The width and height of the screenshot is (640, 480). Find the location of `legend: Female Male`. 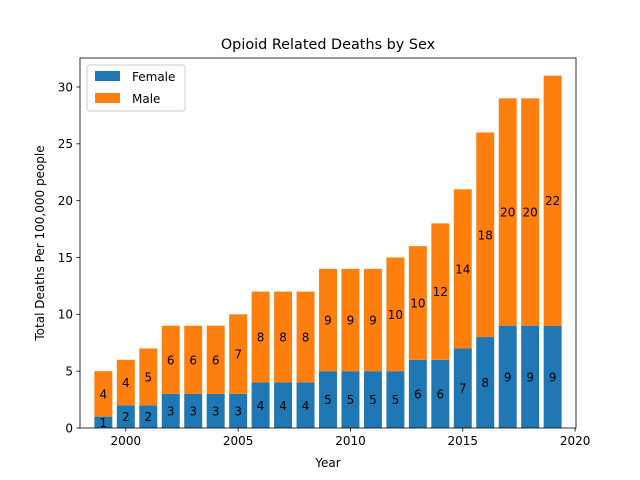

legend: Female Male is located at coordinates (136, 88).